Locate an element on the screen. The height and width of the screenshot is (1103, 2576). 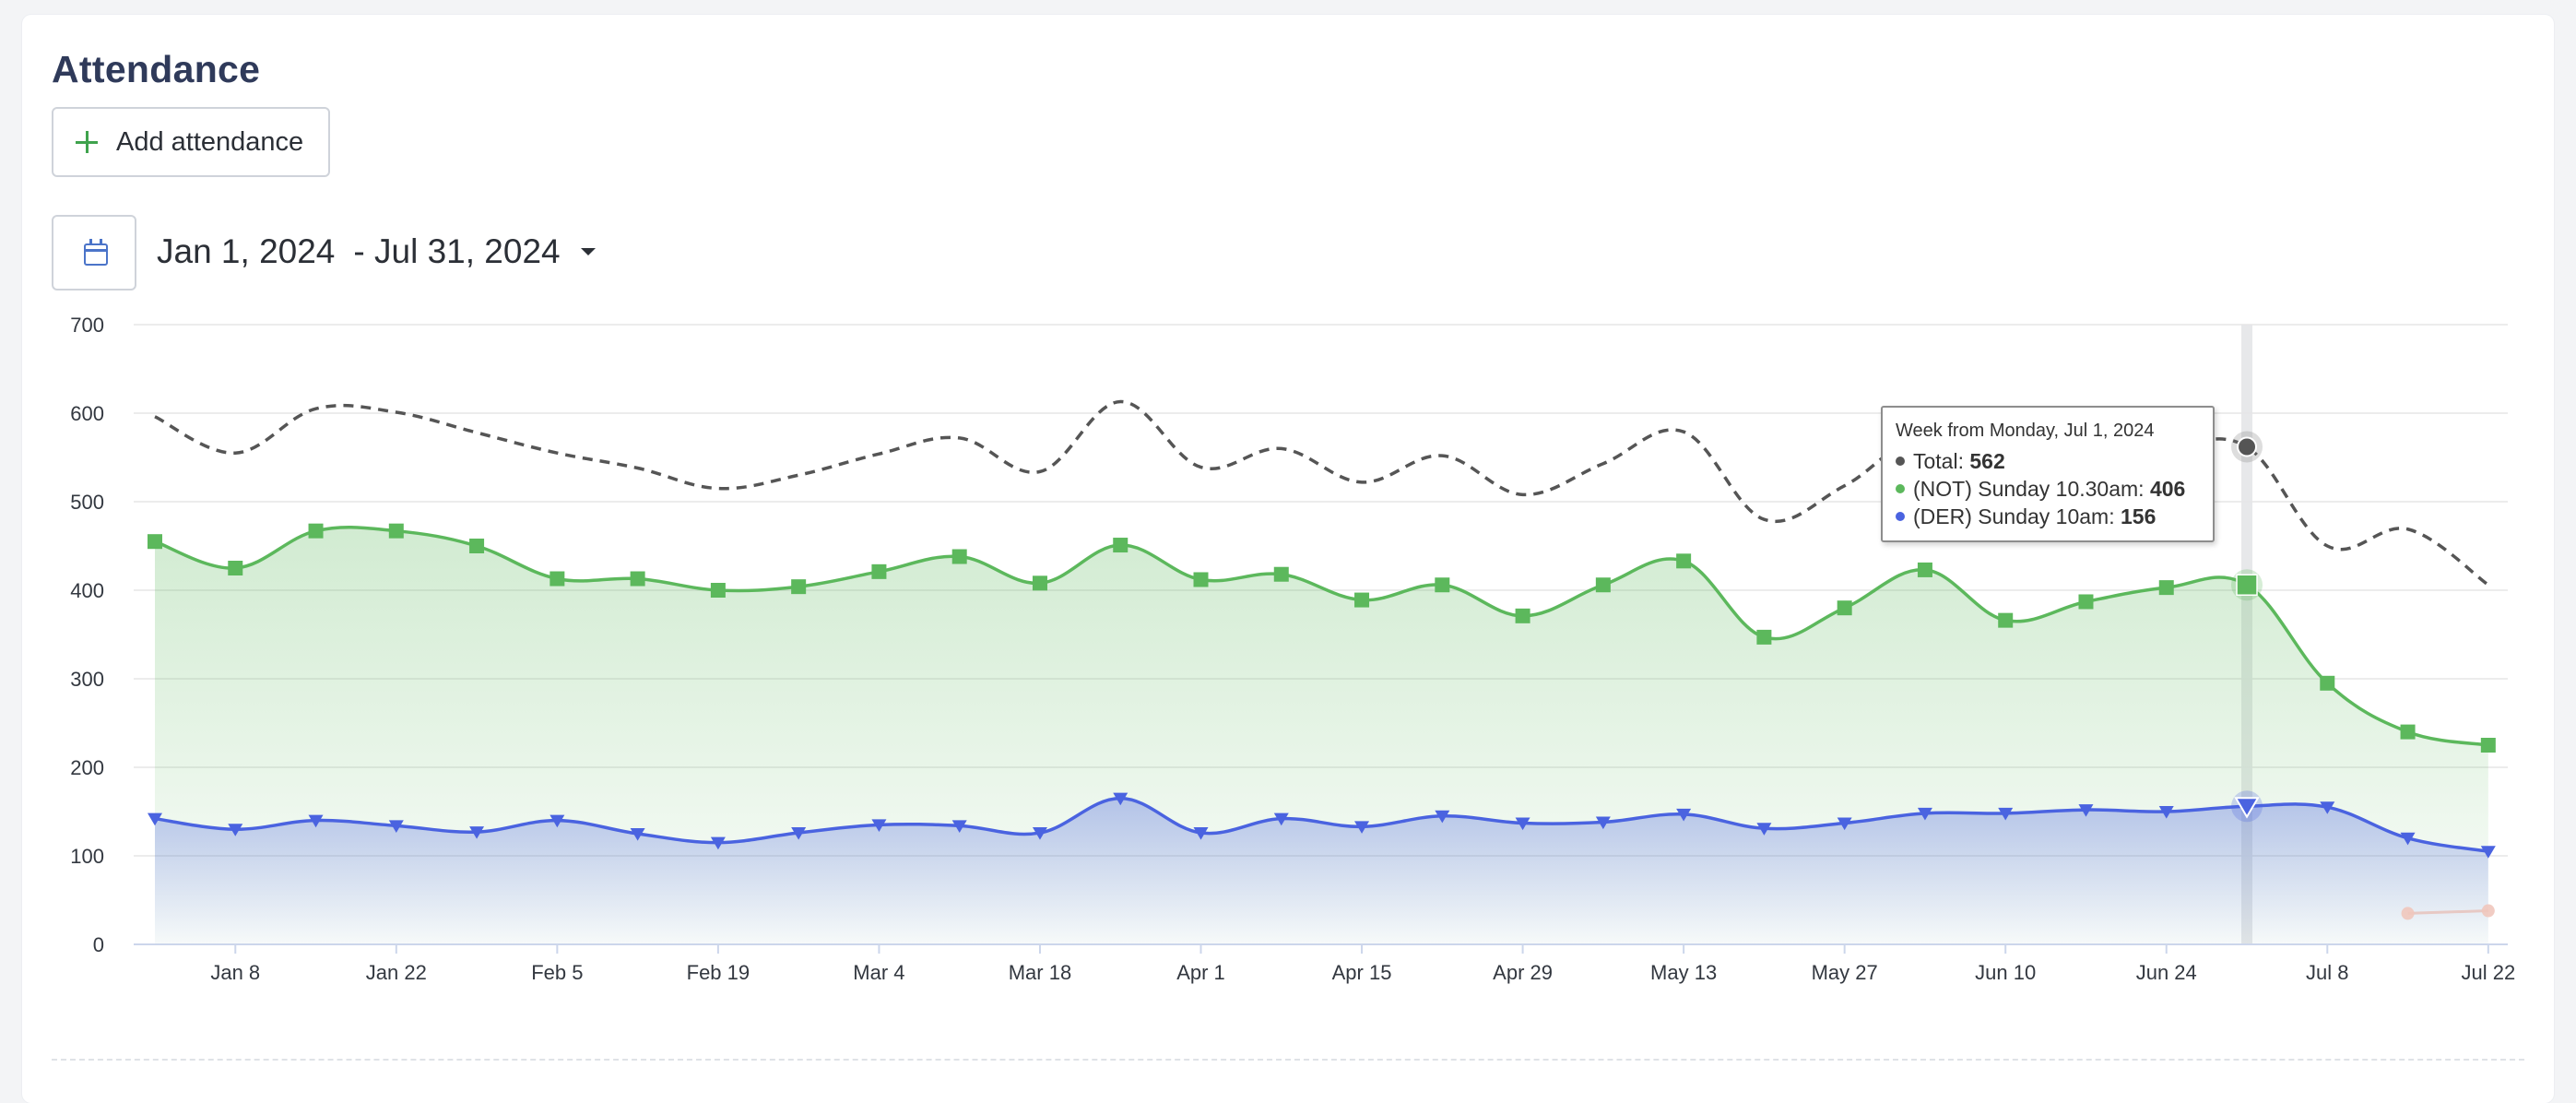
calendar-icon is located at coordinates (96, 252).